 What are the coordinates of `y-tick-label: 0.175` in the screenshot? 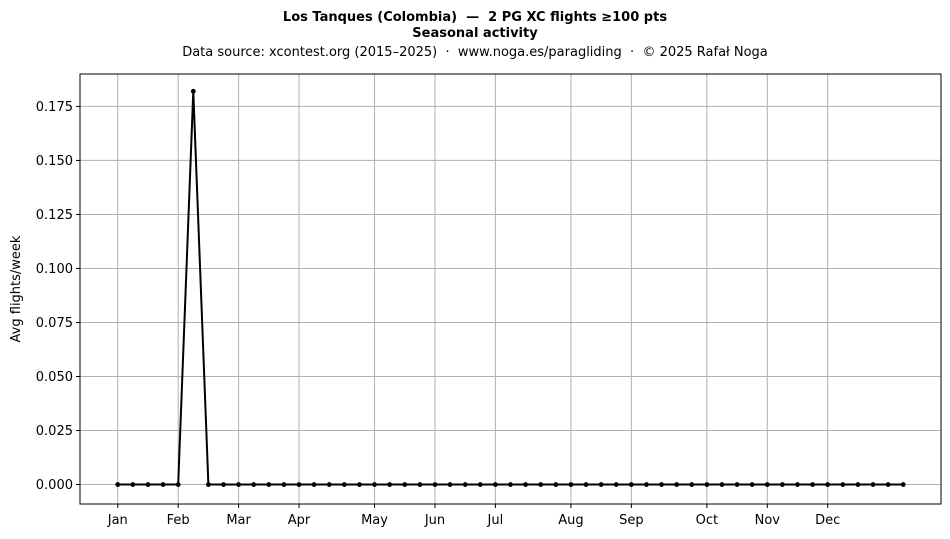 It's located at (54, 107).